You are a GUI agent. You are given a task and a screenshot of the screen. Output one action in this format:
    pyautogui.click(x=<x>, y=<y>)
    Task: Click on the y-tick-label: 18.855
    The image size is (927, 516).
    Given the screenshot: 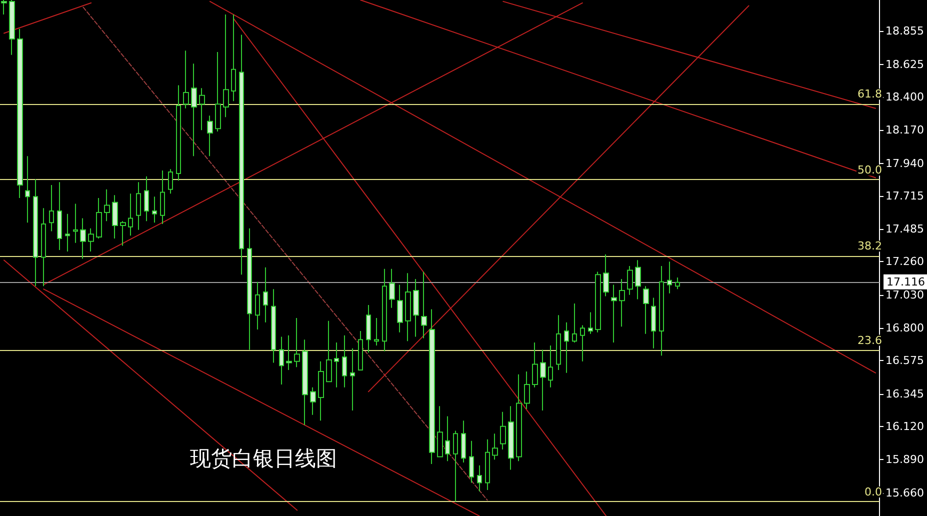 What is the action you would take?
    pyautogui.click(x=905, y=31)
    